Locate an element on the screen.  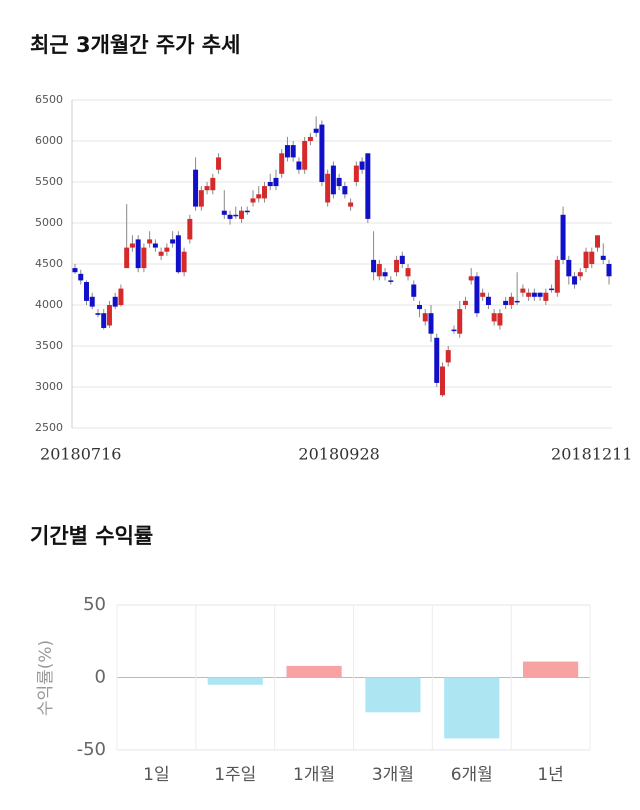
x-tick-label: 20180928 is located at coordinates (338, 454).